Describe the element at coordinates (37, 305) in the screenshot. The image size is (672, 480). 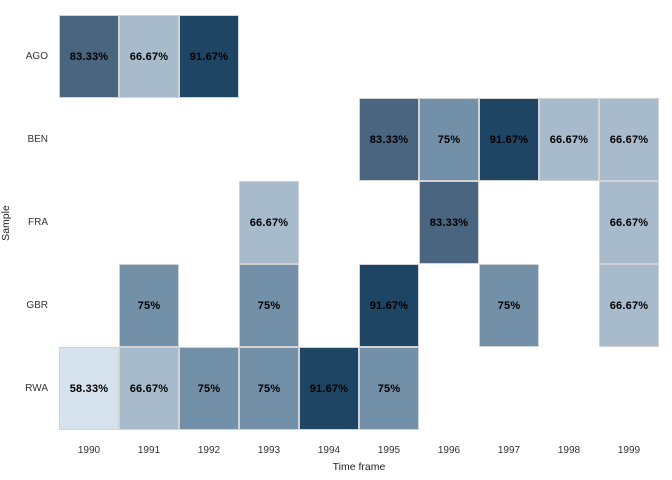
I see `y-tick-label: GBR` at that location.